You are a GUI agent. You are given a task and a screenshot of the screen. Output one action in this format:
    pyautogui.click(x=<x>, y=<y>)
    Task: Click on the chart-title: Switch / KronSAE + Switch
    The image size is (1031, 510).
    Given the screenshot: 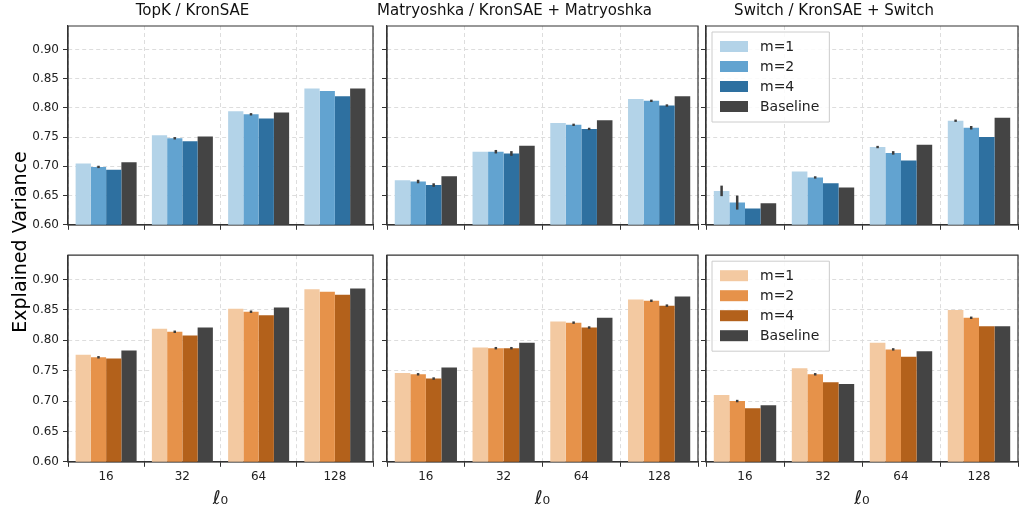 What is the action you would take?
    pyautogui.click(x=834, y=9)
    